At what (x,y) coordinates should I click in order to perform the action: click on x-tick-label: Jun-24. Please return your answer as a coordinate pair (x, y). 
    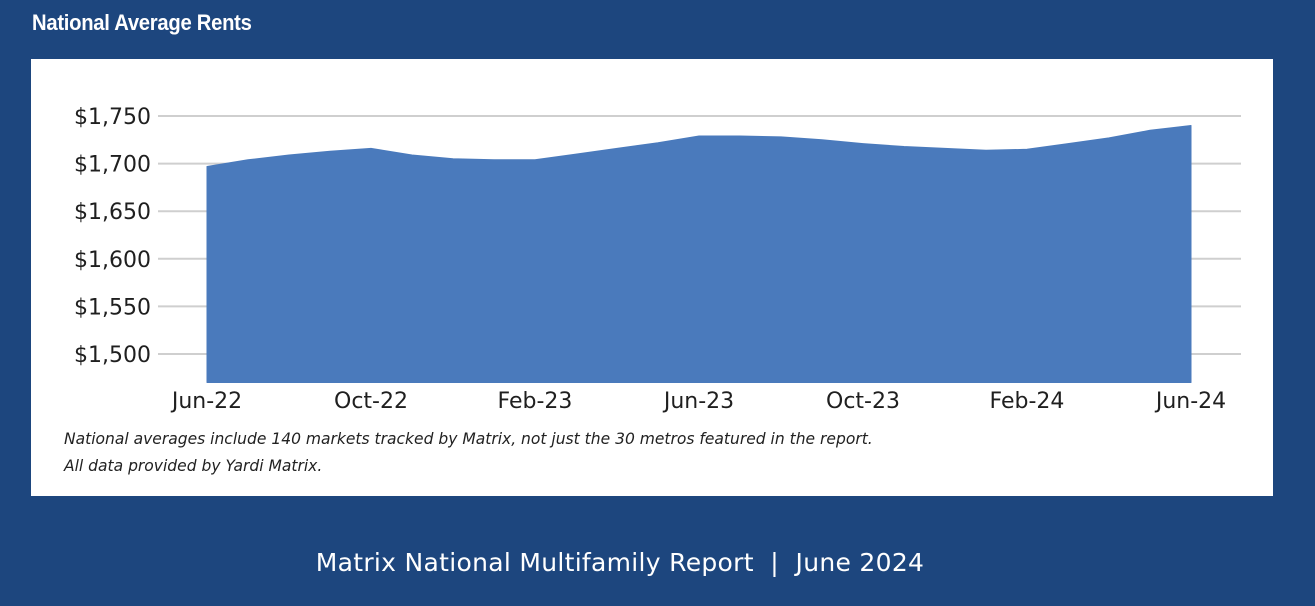
    Looking at the image, I should click on (1190, 401).